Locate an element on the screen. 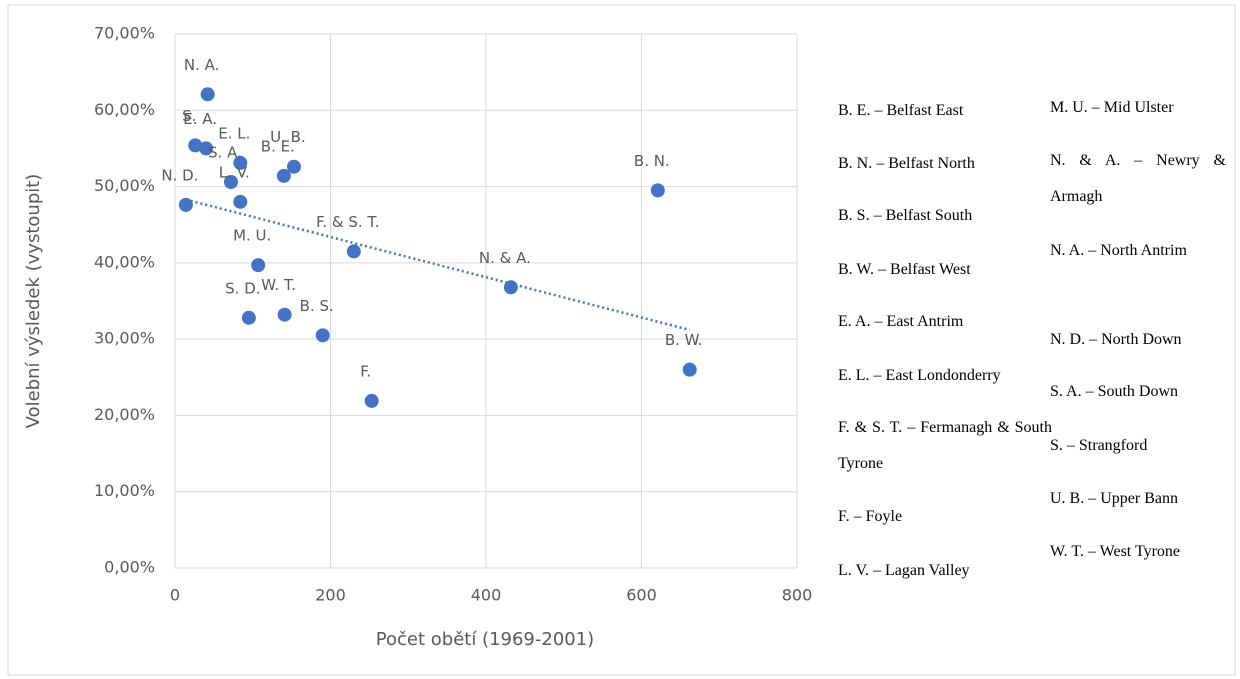  x-tick-label: 600 is located at coordinates (641, 595).